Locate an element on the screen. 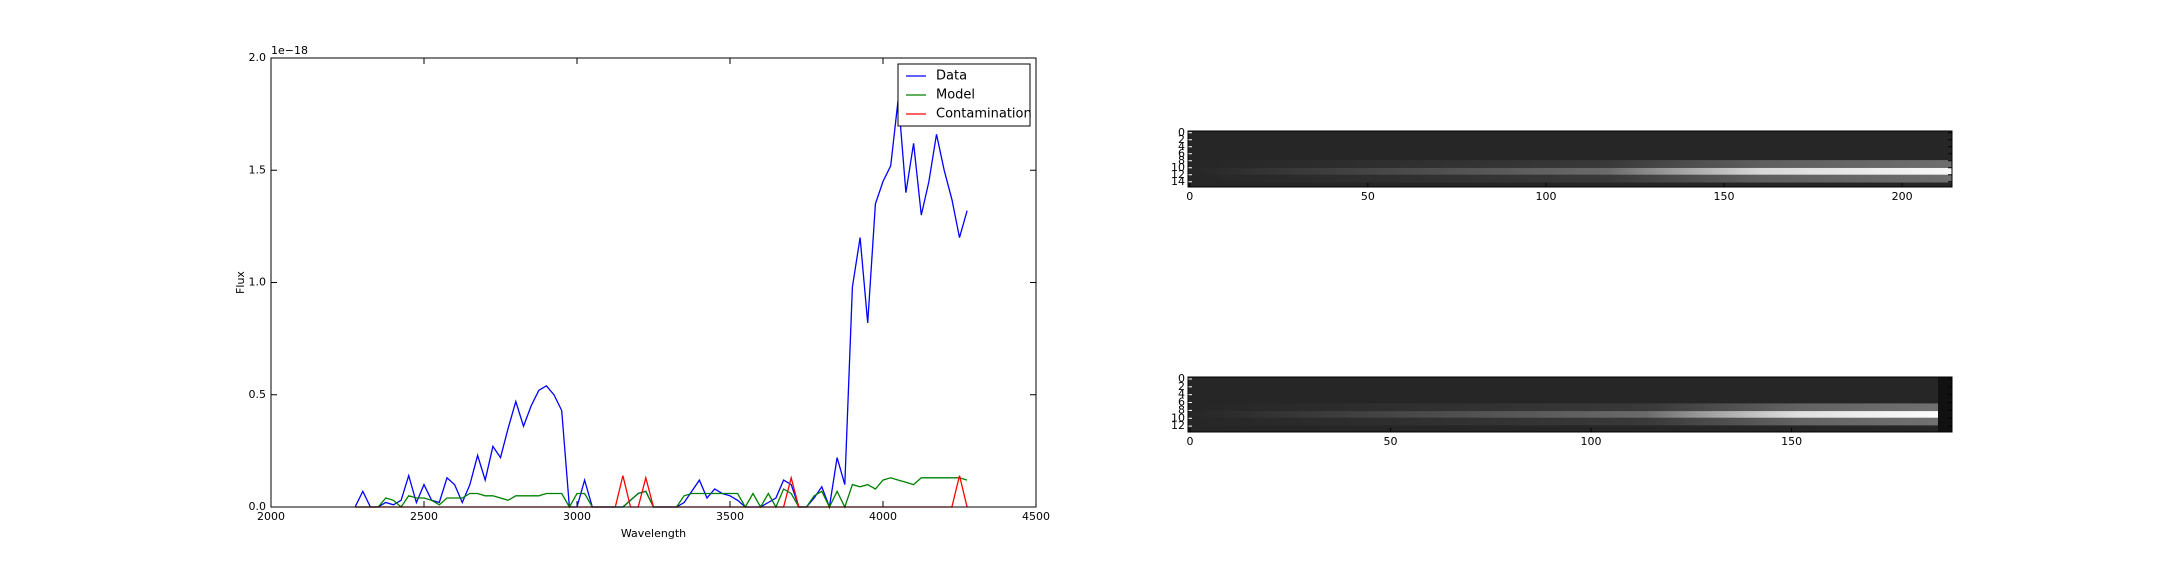 Image resolution: width=2160 pixels, height=576 pixels. y-axis-label: Flux is located at coordinates (240, 282).